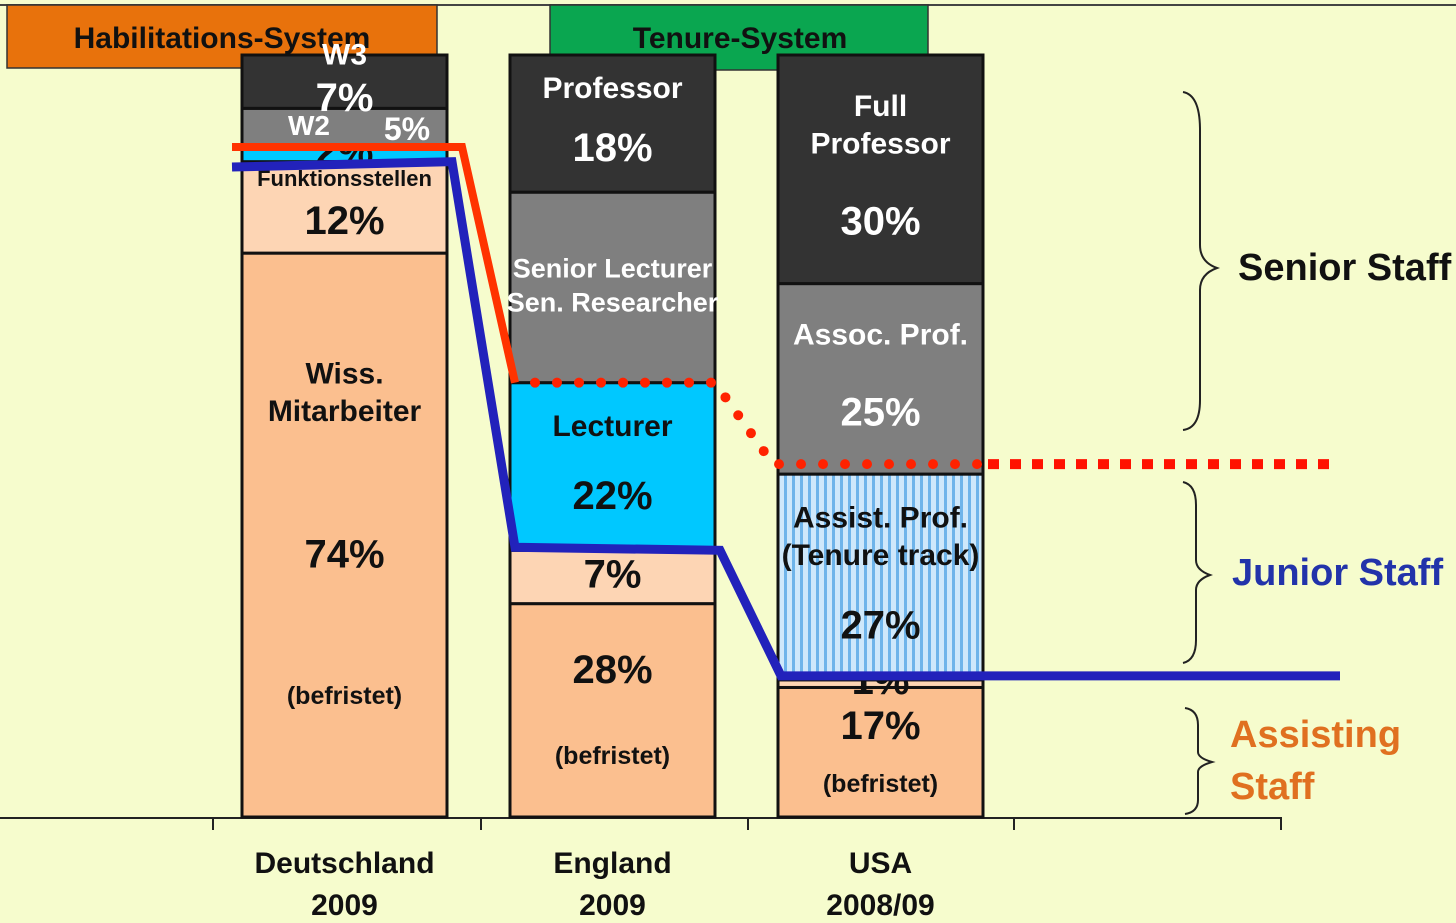 This screenshot has width=1456, height=923. I want to click on header: Habilitations-System, so click(222, 38).